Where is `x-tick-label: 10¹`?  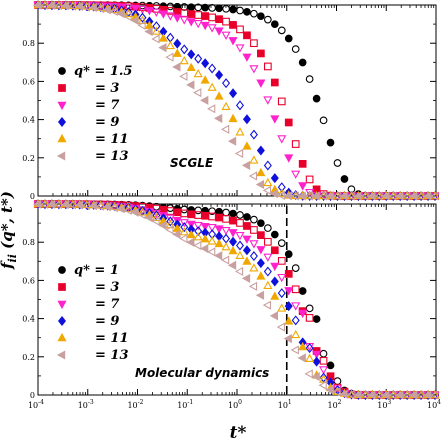 x-tick-label: 10¹ is located at coordinates (285, 404).